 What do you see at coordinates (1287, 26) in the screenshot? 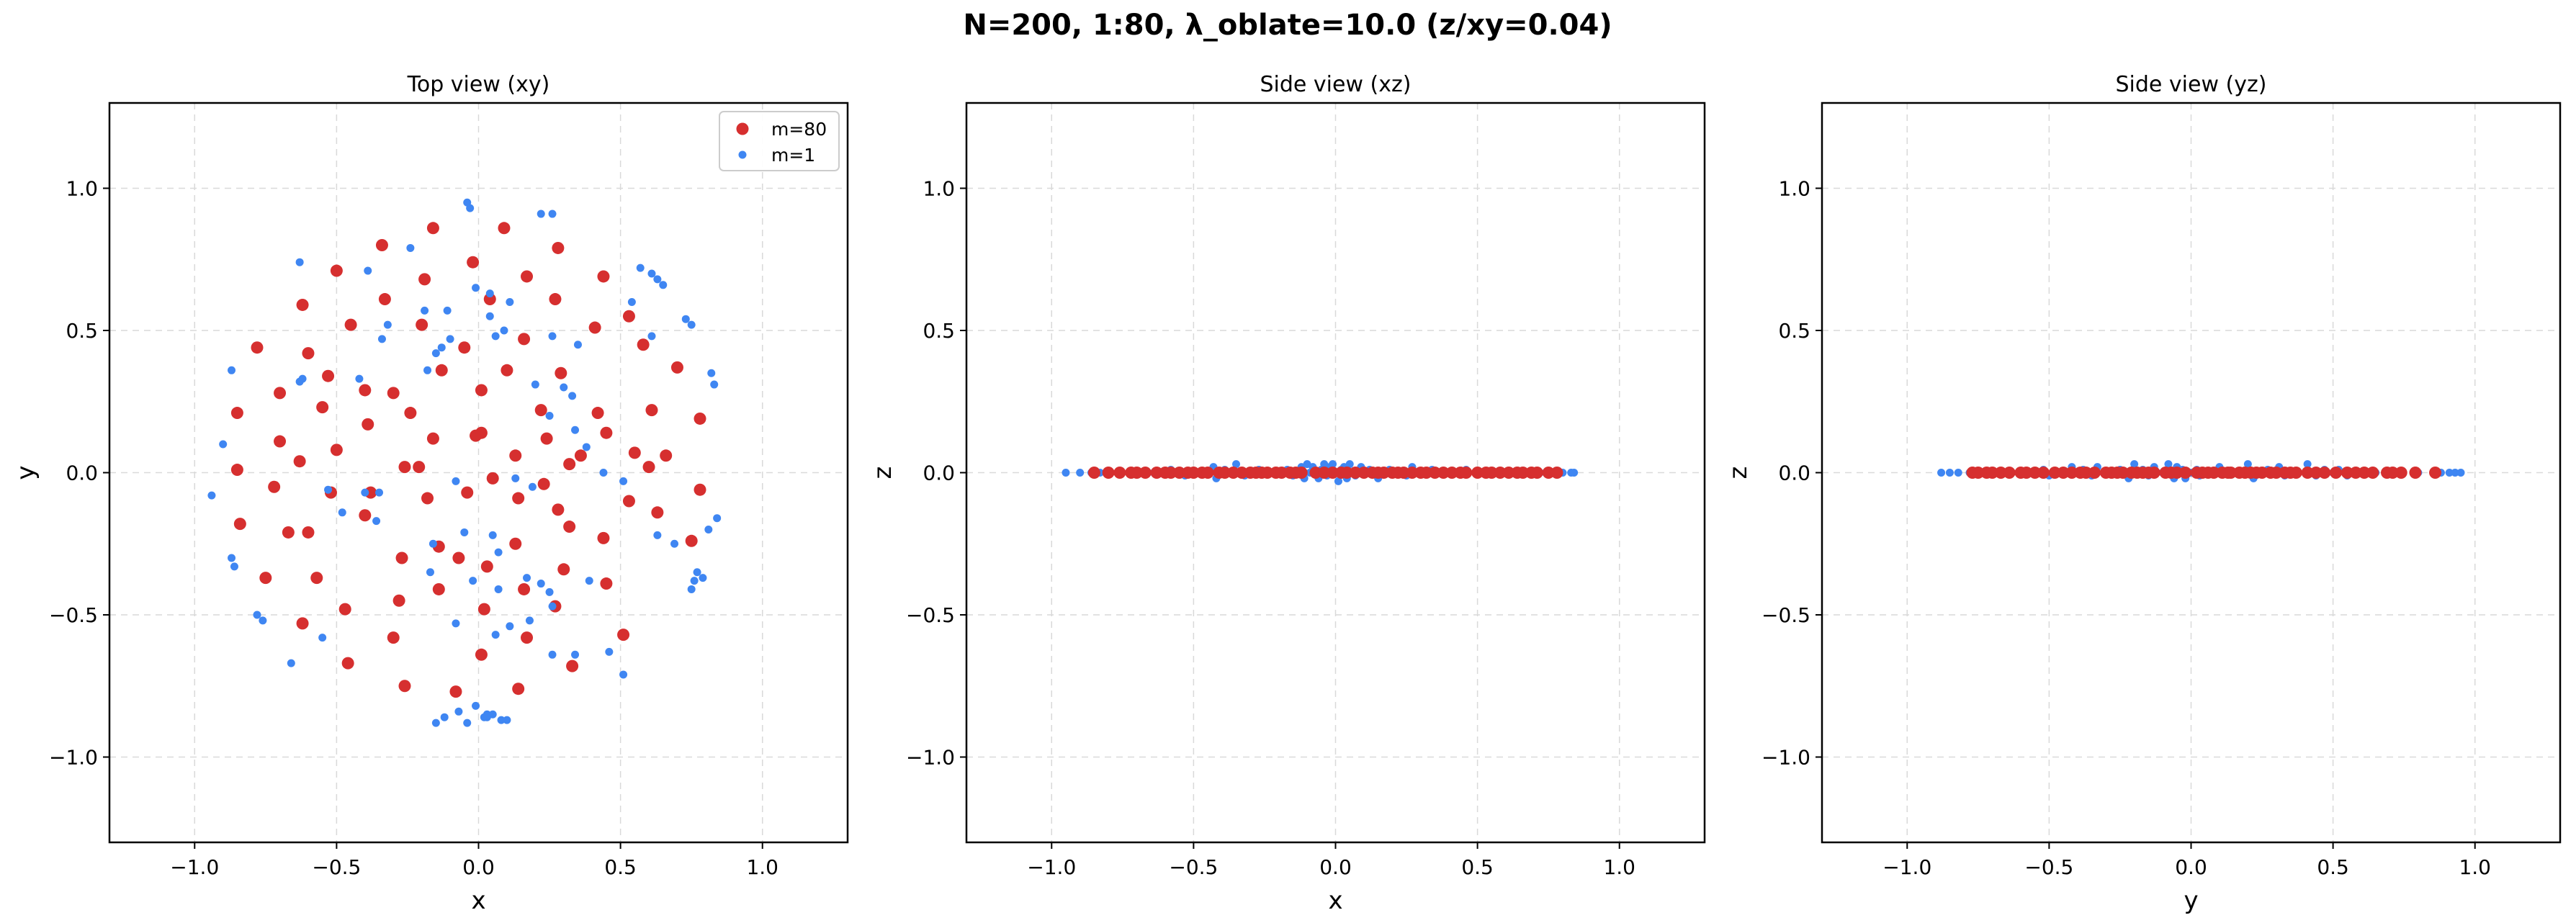
I see `figure-suptitle: N=200, 1:80, λ_oblate=10.0 (z/xy=0.04)` at bounding box center [1287, 26].